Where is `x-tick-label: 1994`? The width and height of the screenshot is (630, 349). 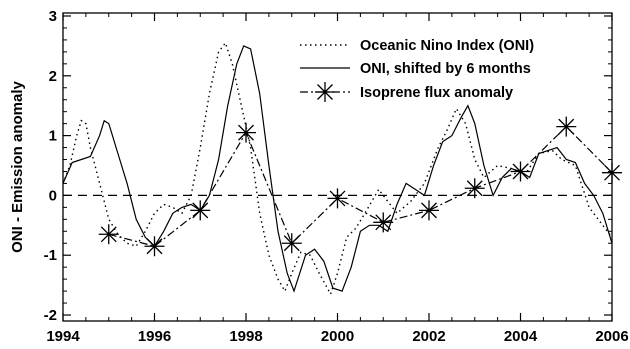
x-tick-label: 1994 is located at coordinates (63, 336).